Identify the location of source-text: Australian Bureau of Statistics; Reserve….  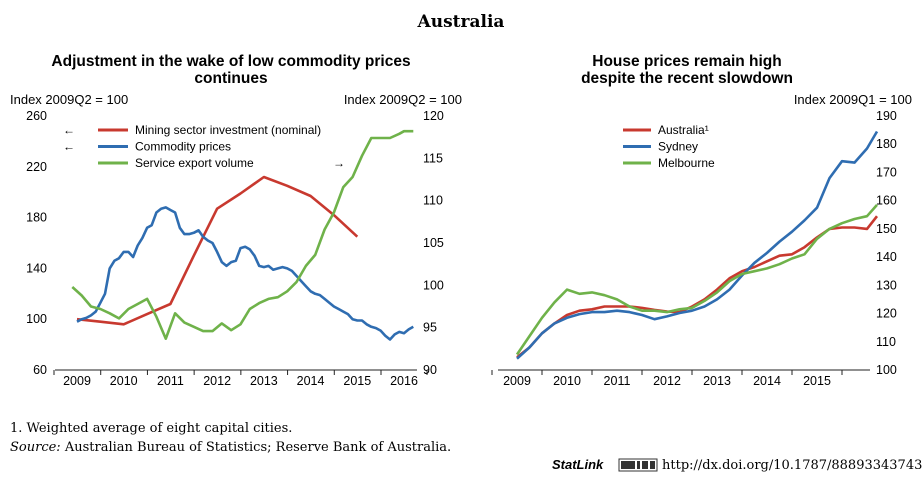
(256, 447).